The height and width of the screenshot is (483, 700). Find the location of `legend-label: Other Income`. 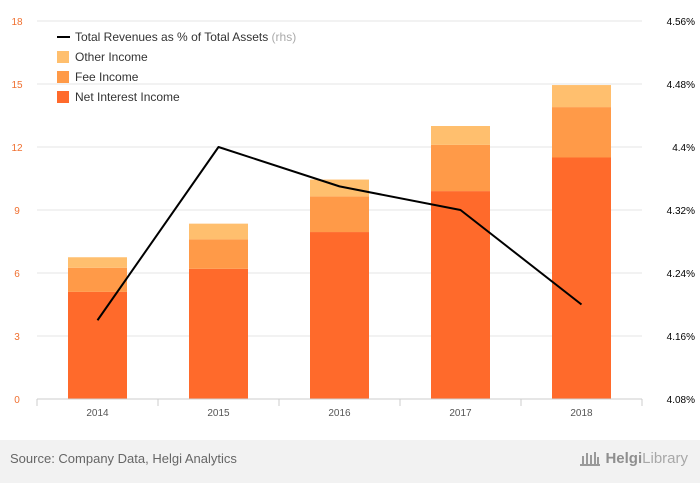

legend-label: Other Income is located at coordinates (111, 57).